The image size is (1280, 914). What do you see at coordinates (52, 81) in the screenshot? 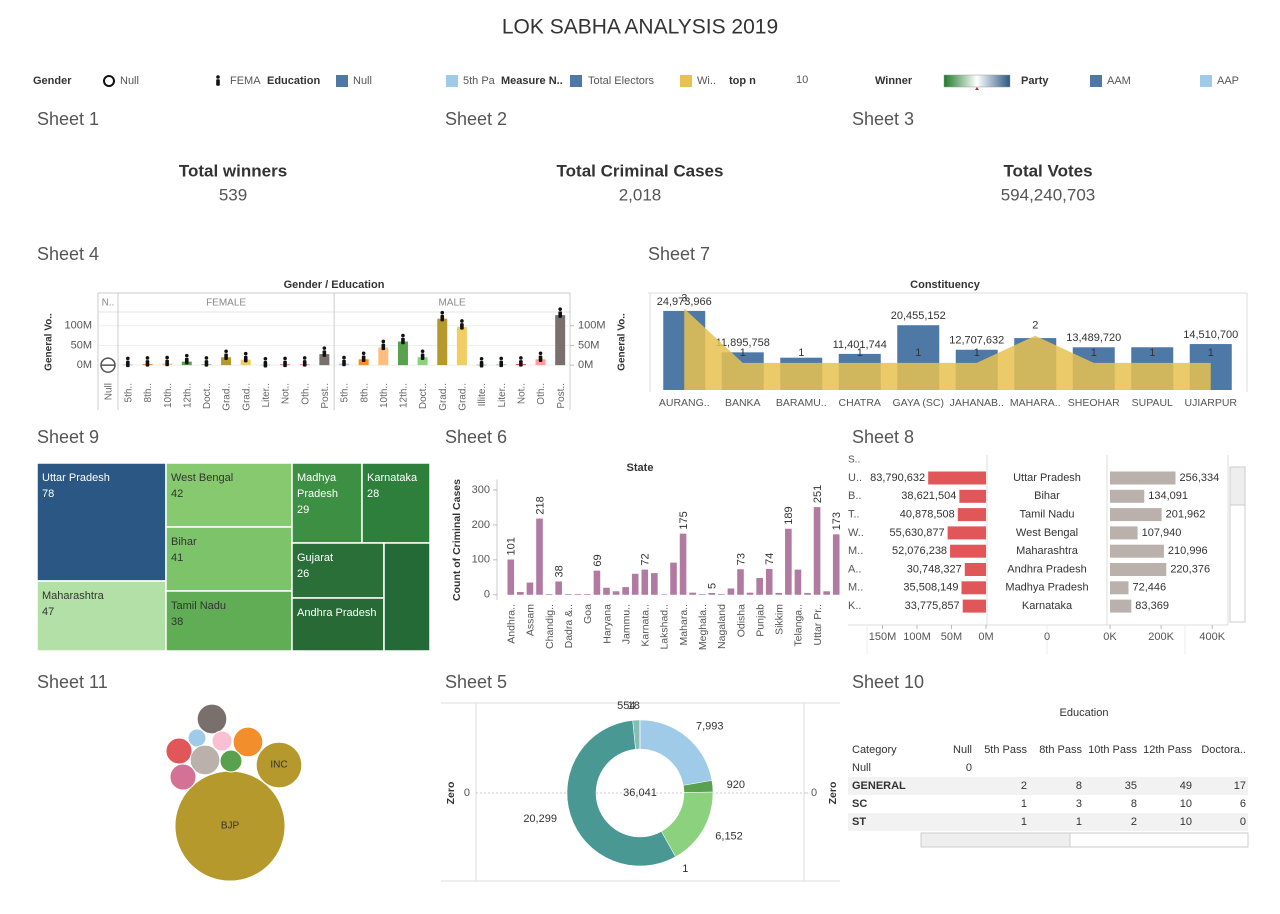
I see `filter-label: Gender` at bounding box center [52, 81].